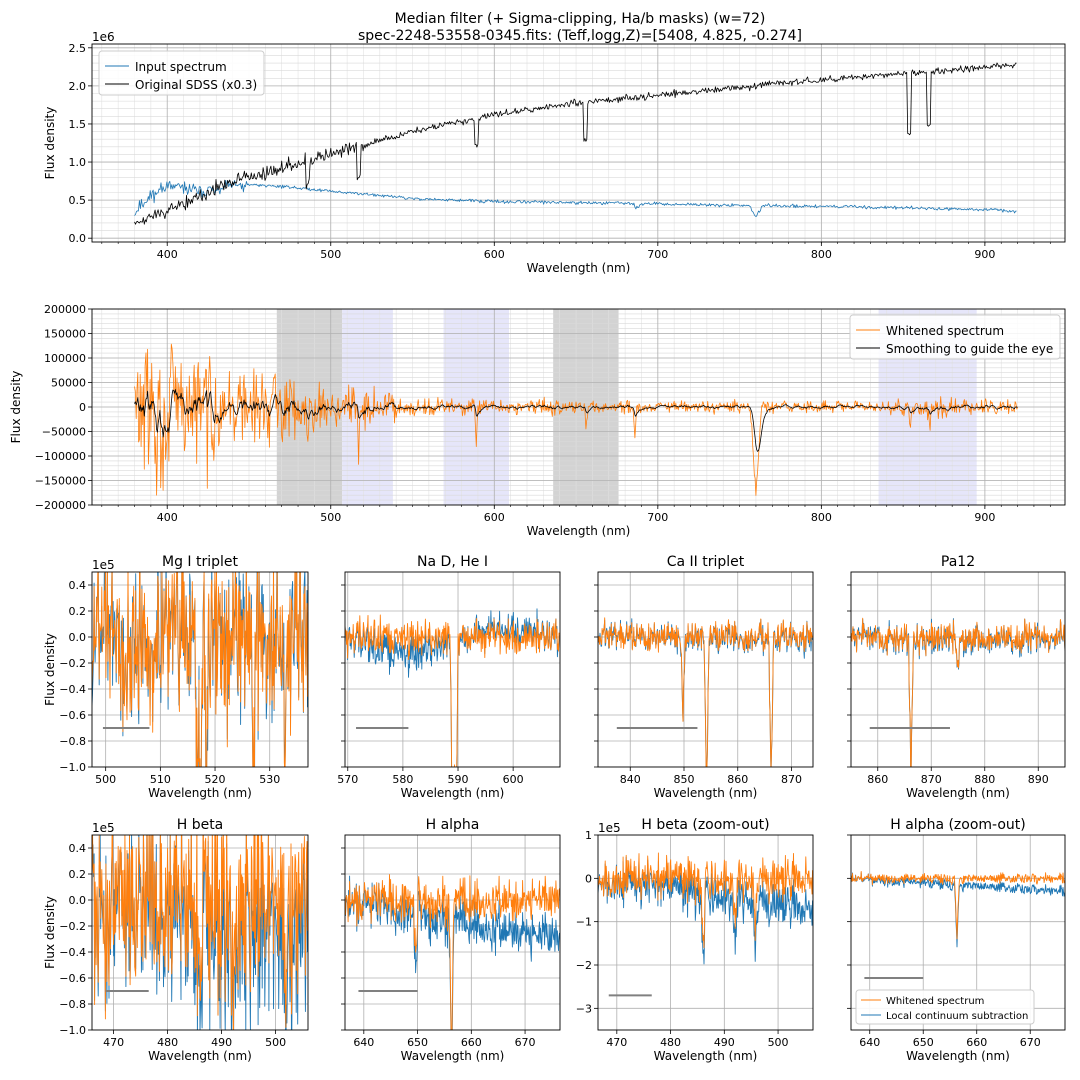  Describe the element at coordinates (976, 1042) in the screenshot. I see `x-tick-label: 660` at that location.